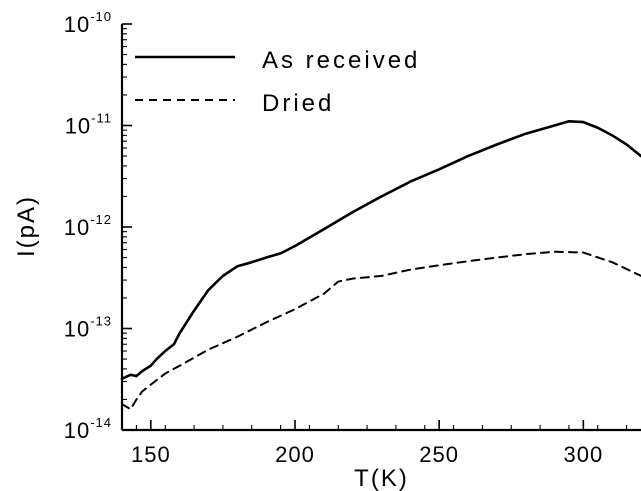  I want to click on legend-item-as-received: As received, so click(341, 60).